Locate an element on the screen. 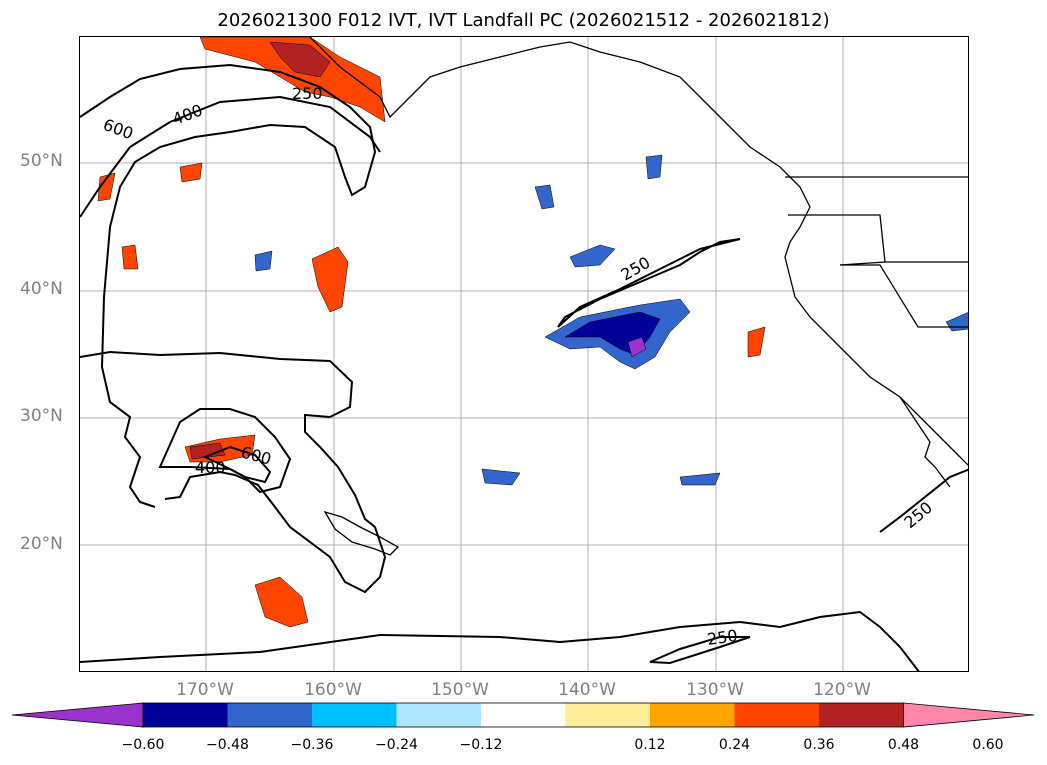 Image resolution: width=1047 pixels, height=765 pixels. colorbar-tick-label: 0.60 is located at coordinates (988, 745).